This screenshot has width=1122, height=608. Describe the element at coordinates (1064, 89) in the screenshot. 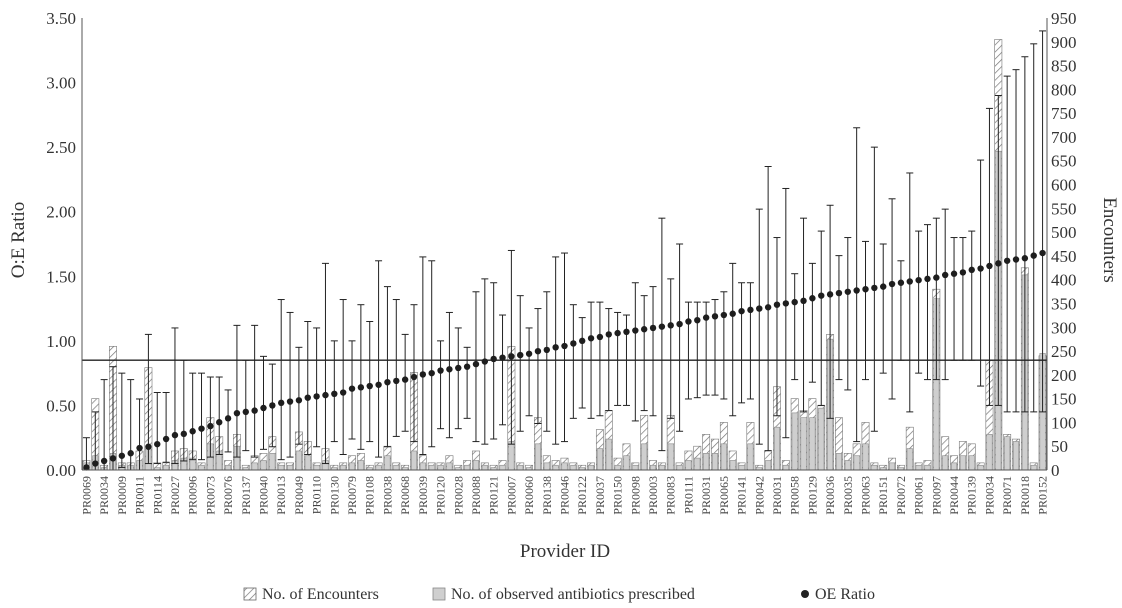

I see `y-tick-label-right: 800` at that location.